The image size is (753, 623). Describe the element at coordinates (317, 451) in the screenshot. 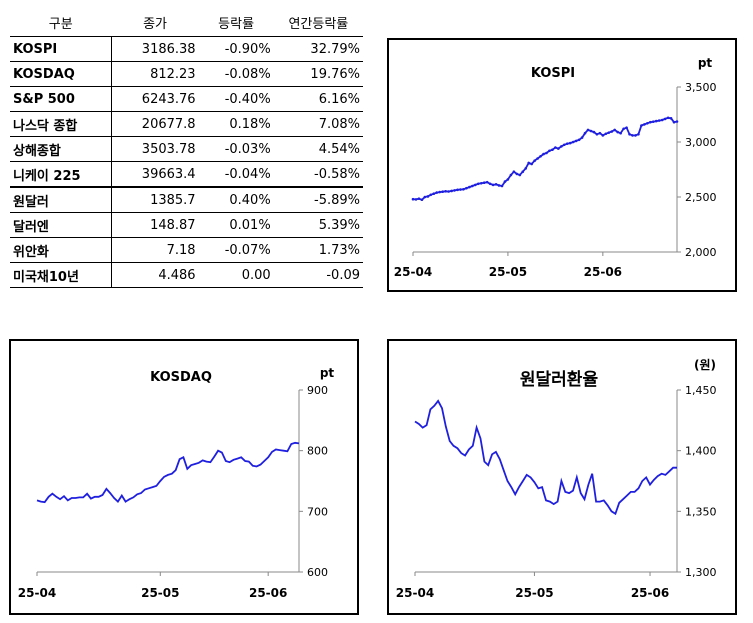

I see `y-tick-label: 800` at that location.